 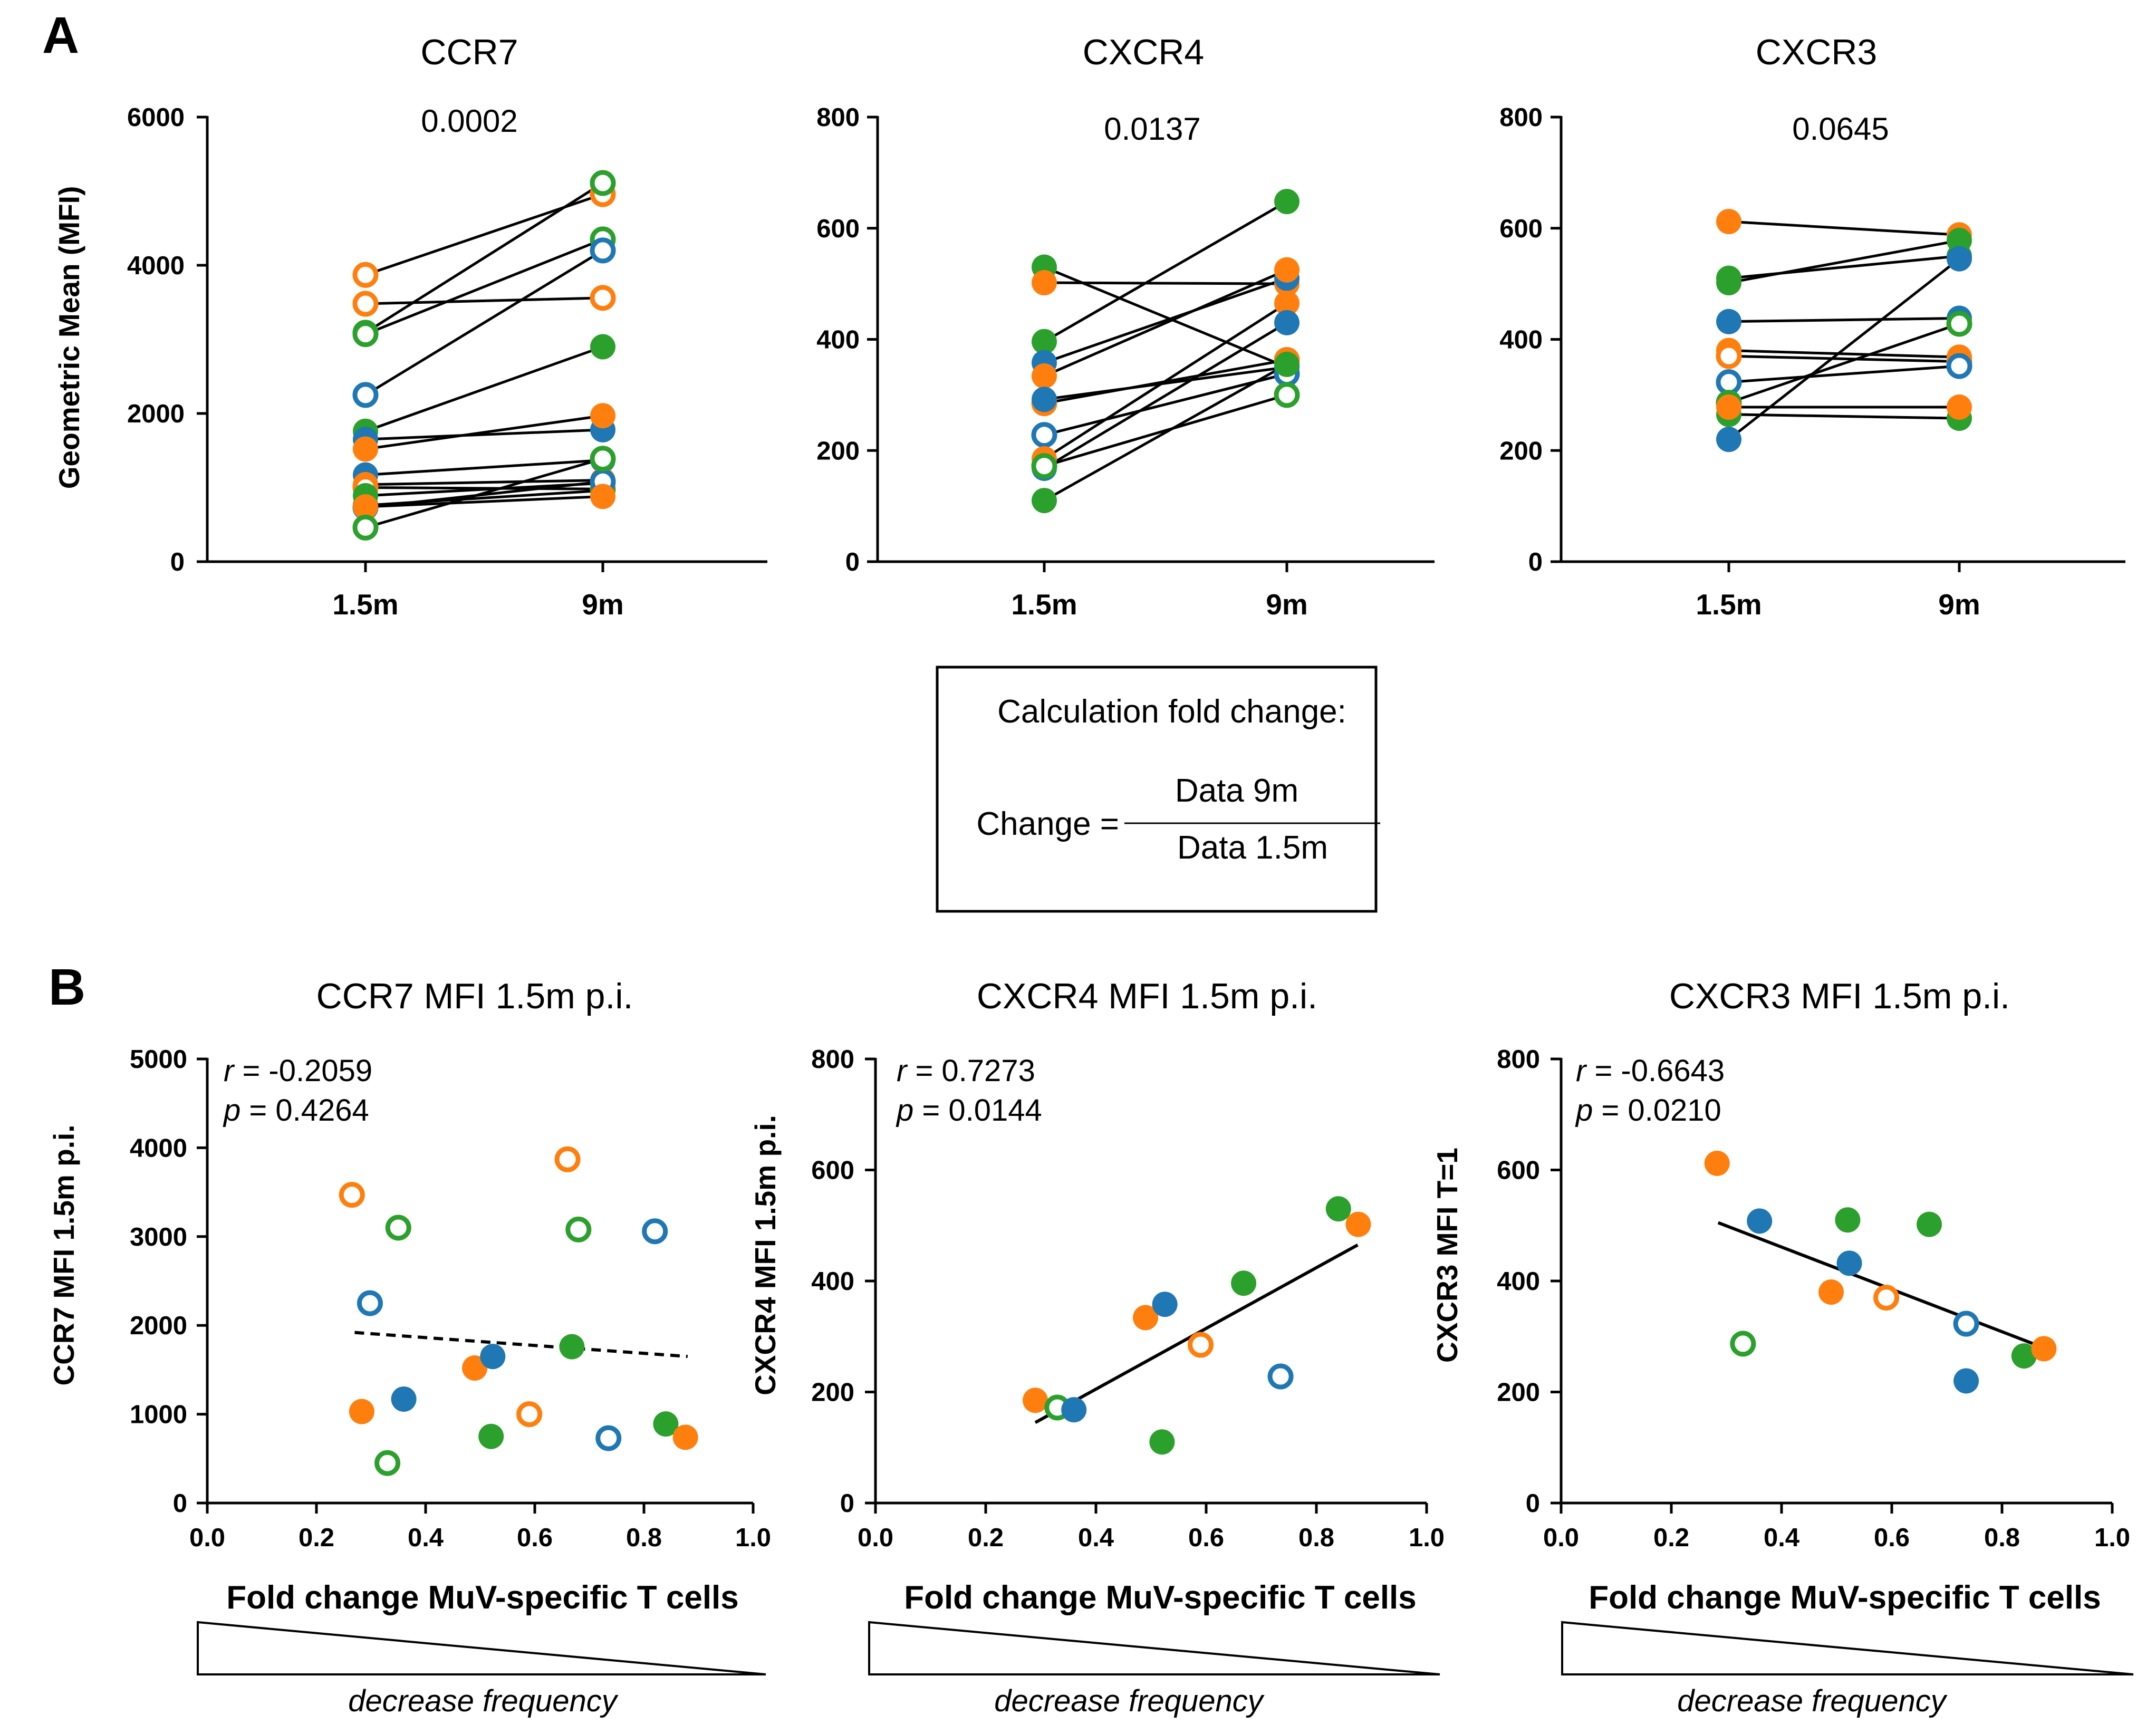 What do you see at coordinates (365, 395) in the screenshot?
I see `data-point-a4` at bounding box center [365, 395].